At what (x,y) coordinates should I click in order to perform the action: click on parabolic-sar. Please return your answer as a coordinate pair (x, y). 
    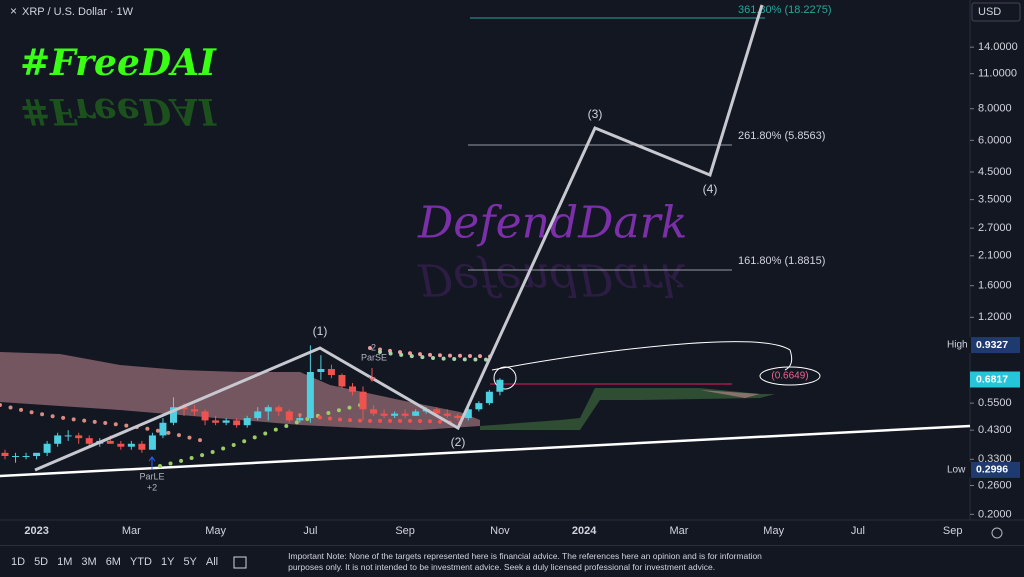
    Looking at the image, I should click on (246, 407).